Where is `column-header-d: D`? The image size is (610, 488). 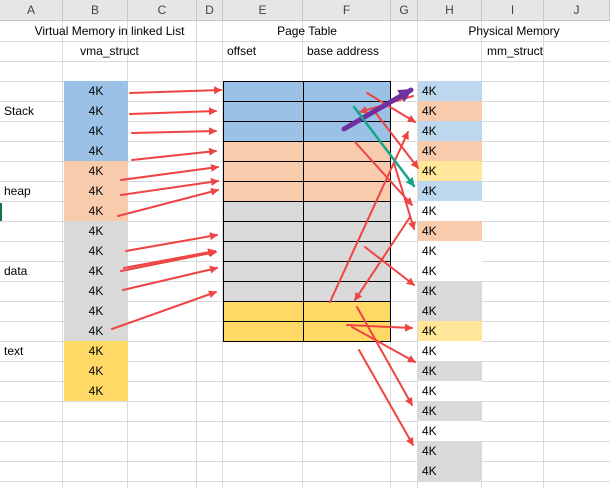 column-header-d: D is located at coordinates (210, 10).